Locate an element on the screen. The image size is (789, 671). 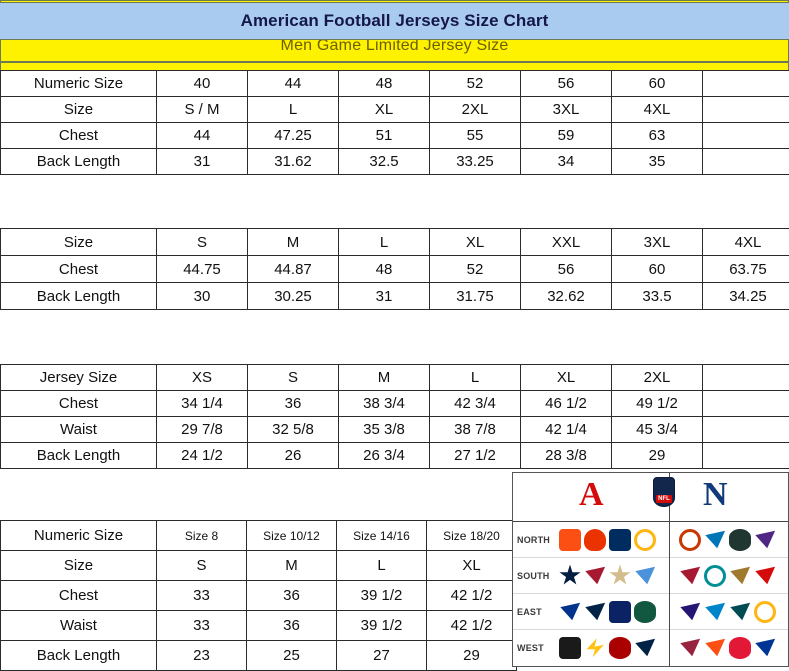
raiders-logo is located at coordinates (570, 648).